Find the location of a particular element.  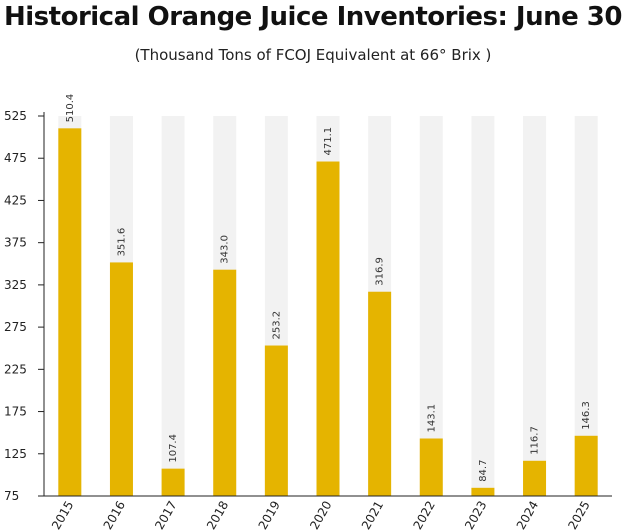

bar-2021 is located at coordinates (380, 393).